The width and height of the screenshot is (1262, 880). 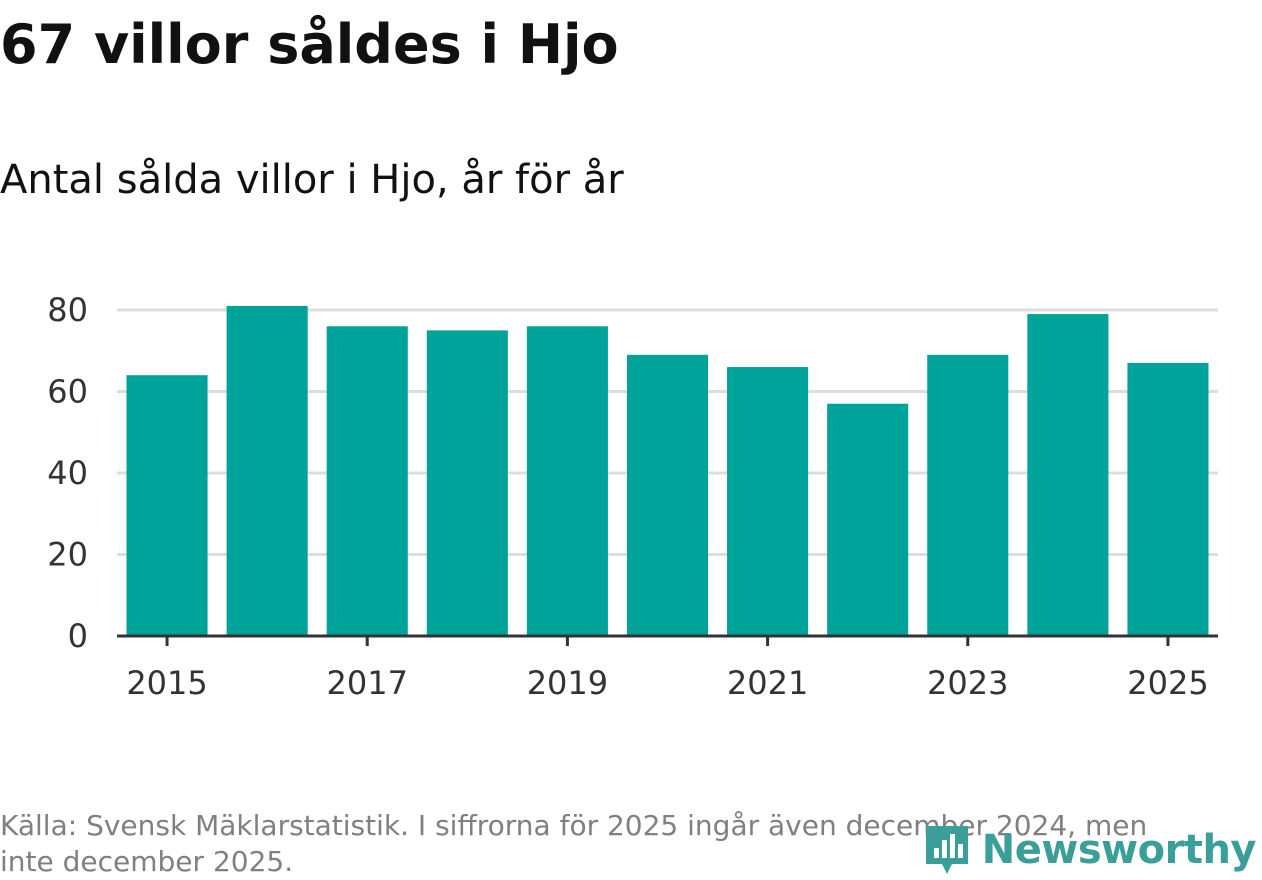 What do you see at coordinates (567, 481) in the screenshot?
I see `bar-2019` at bounding box center [567, 481].